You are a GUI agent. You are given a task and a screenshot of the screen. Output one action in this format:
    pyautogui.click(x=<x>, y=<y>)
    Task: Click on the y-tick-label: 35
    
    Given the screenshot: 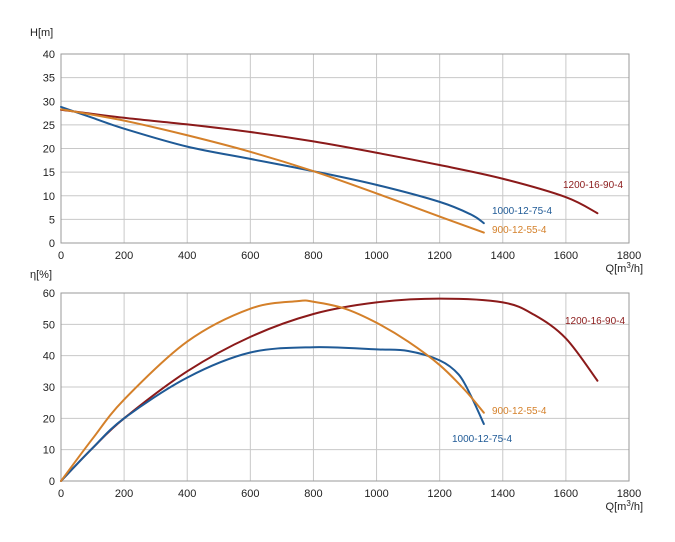 What is the action you would take?
    pyautogui.click(x=49, y=79)
    